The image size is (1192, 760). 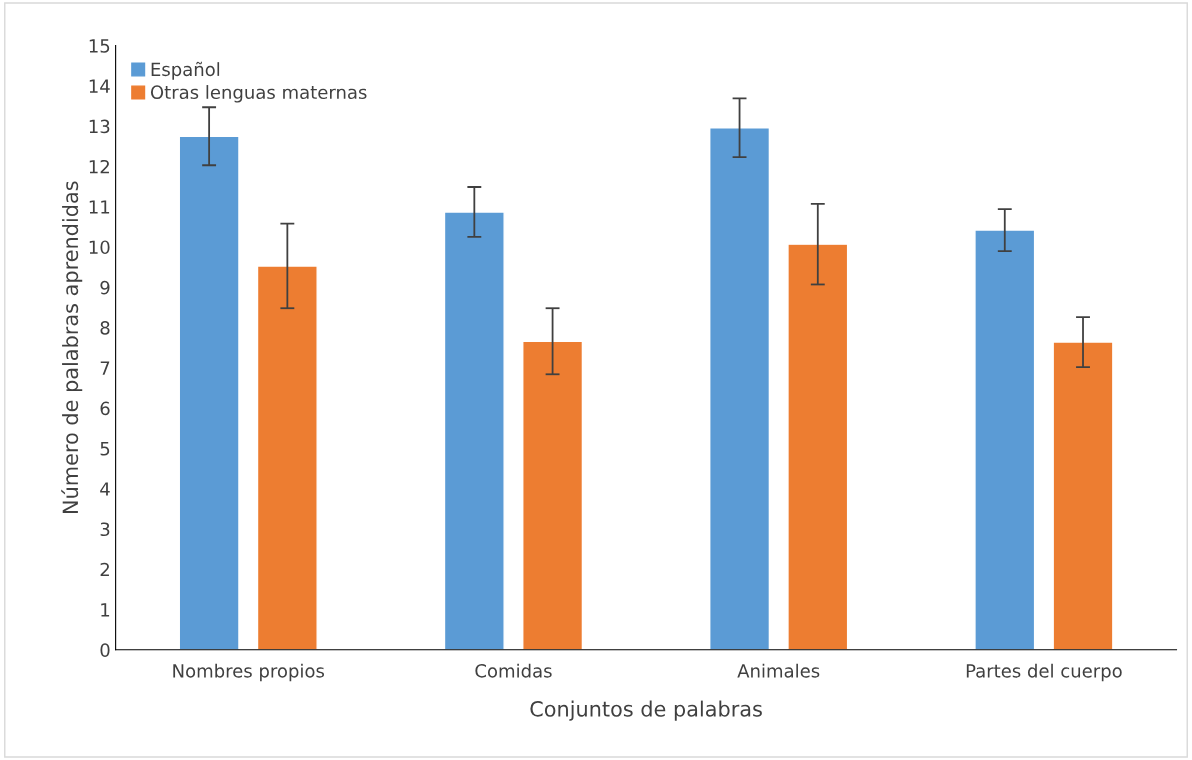 I want to click on y-tick-label: 0, so click(x=105, y=650).